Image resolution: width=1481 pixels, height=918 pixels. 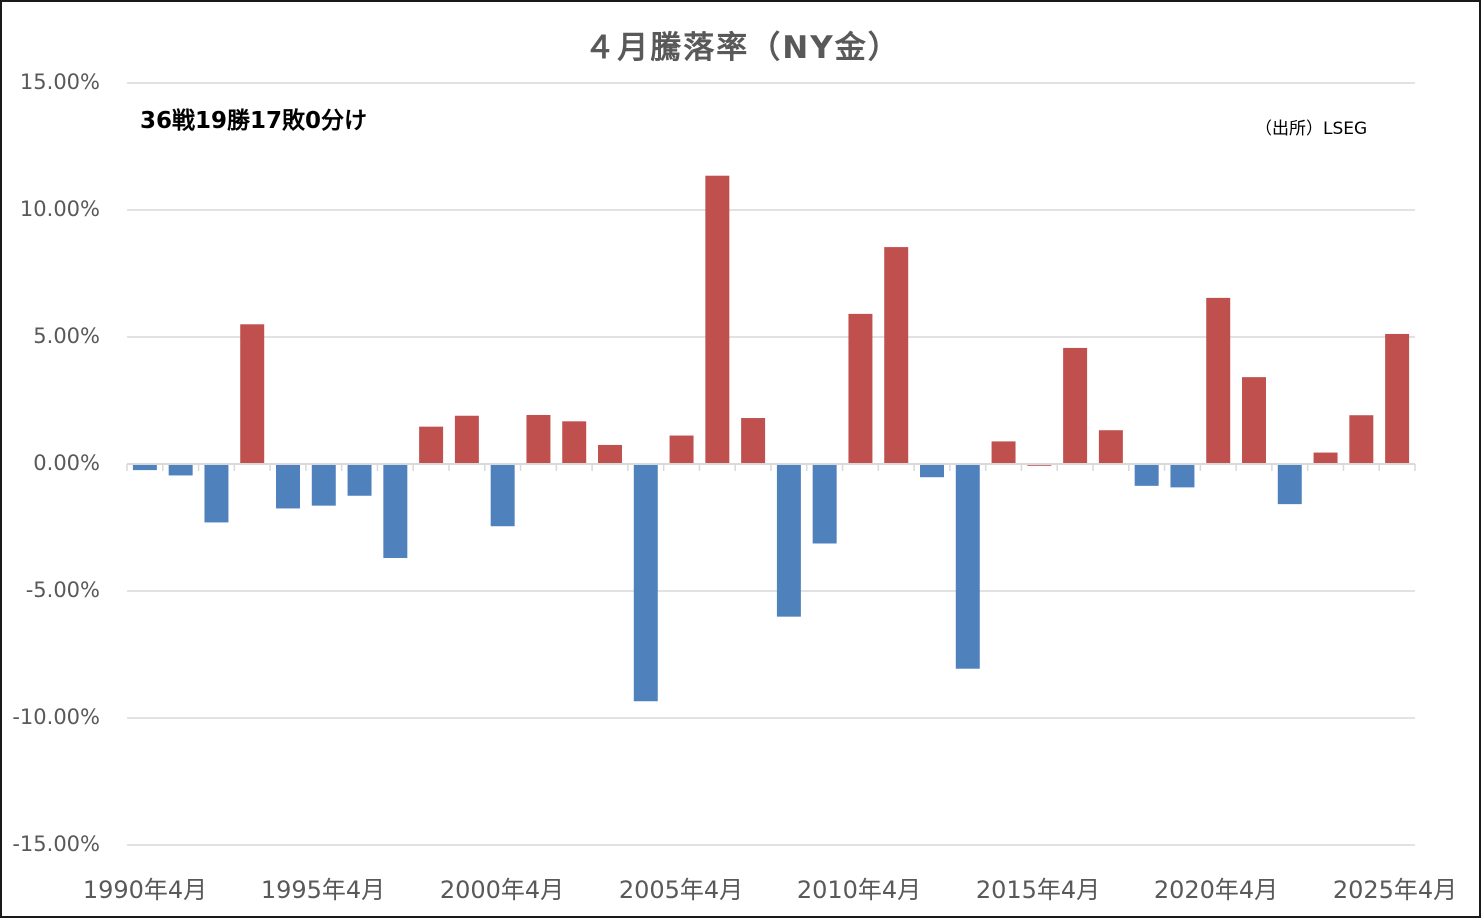 I want to click on bar-2024年4月, so click(x=1361, y=439).